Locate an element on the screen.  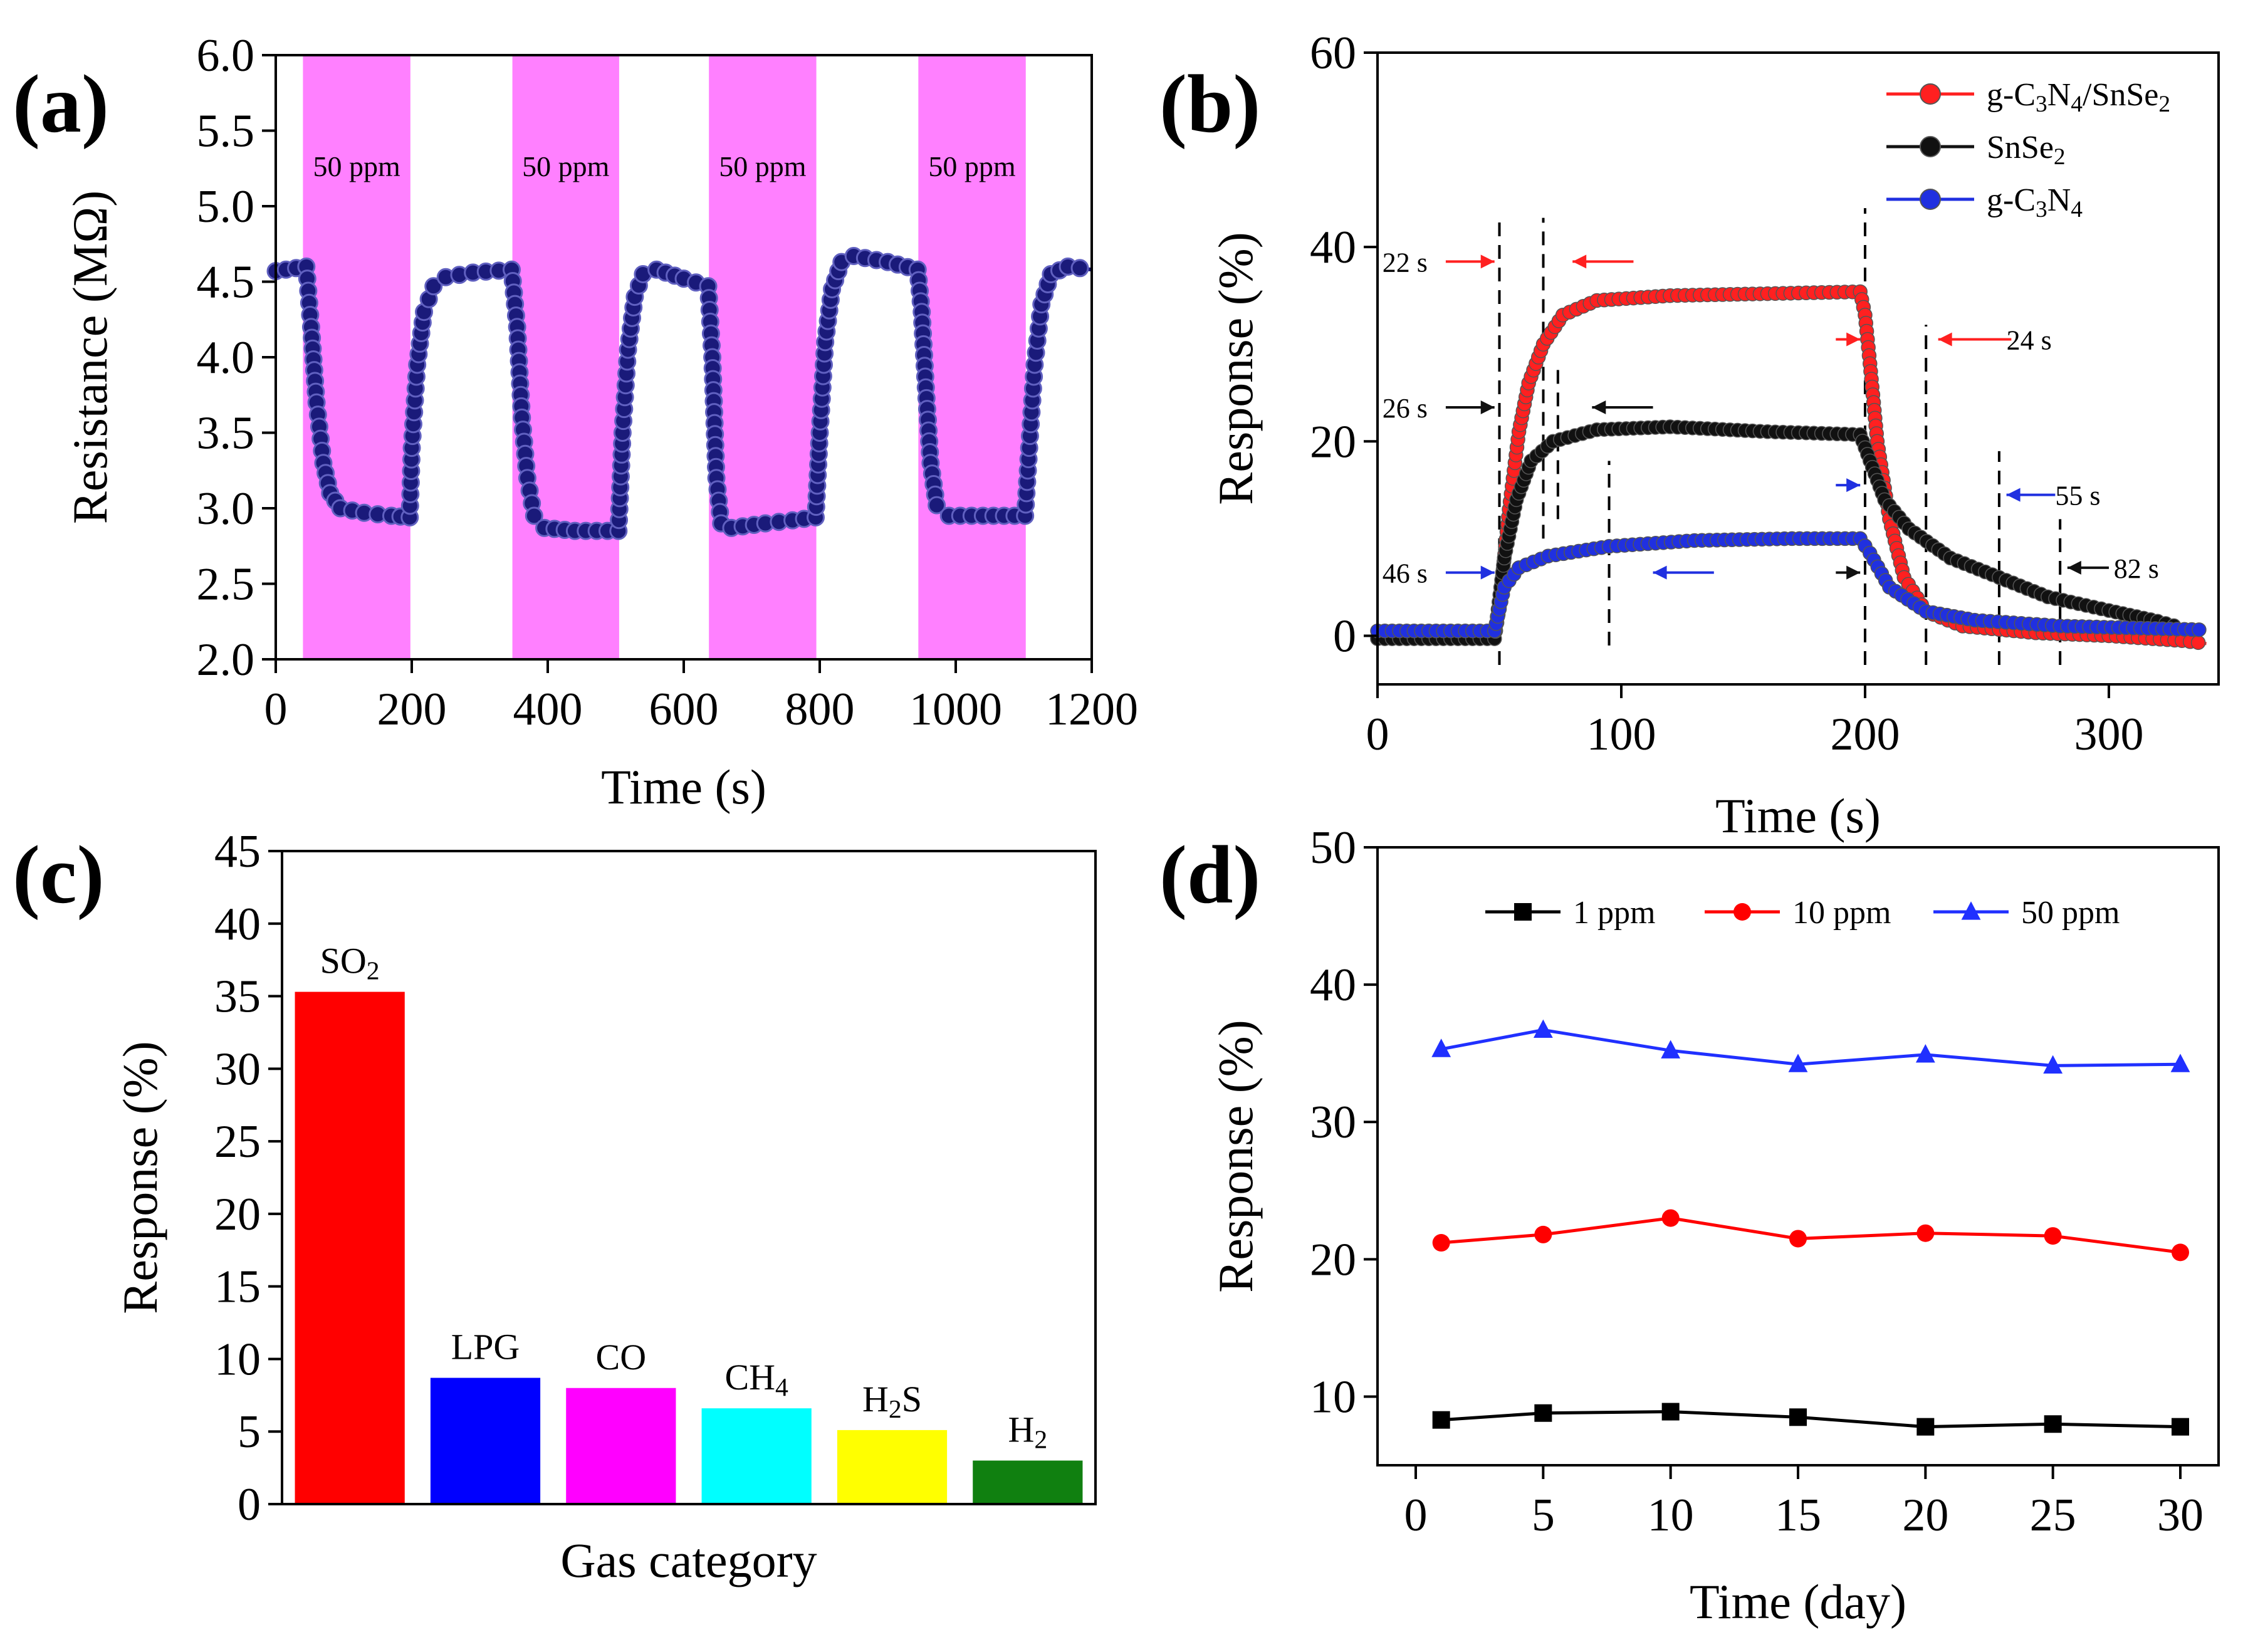
legend-label: 1 ppm is located at coordinates (1614, 913).